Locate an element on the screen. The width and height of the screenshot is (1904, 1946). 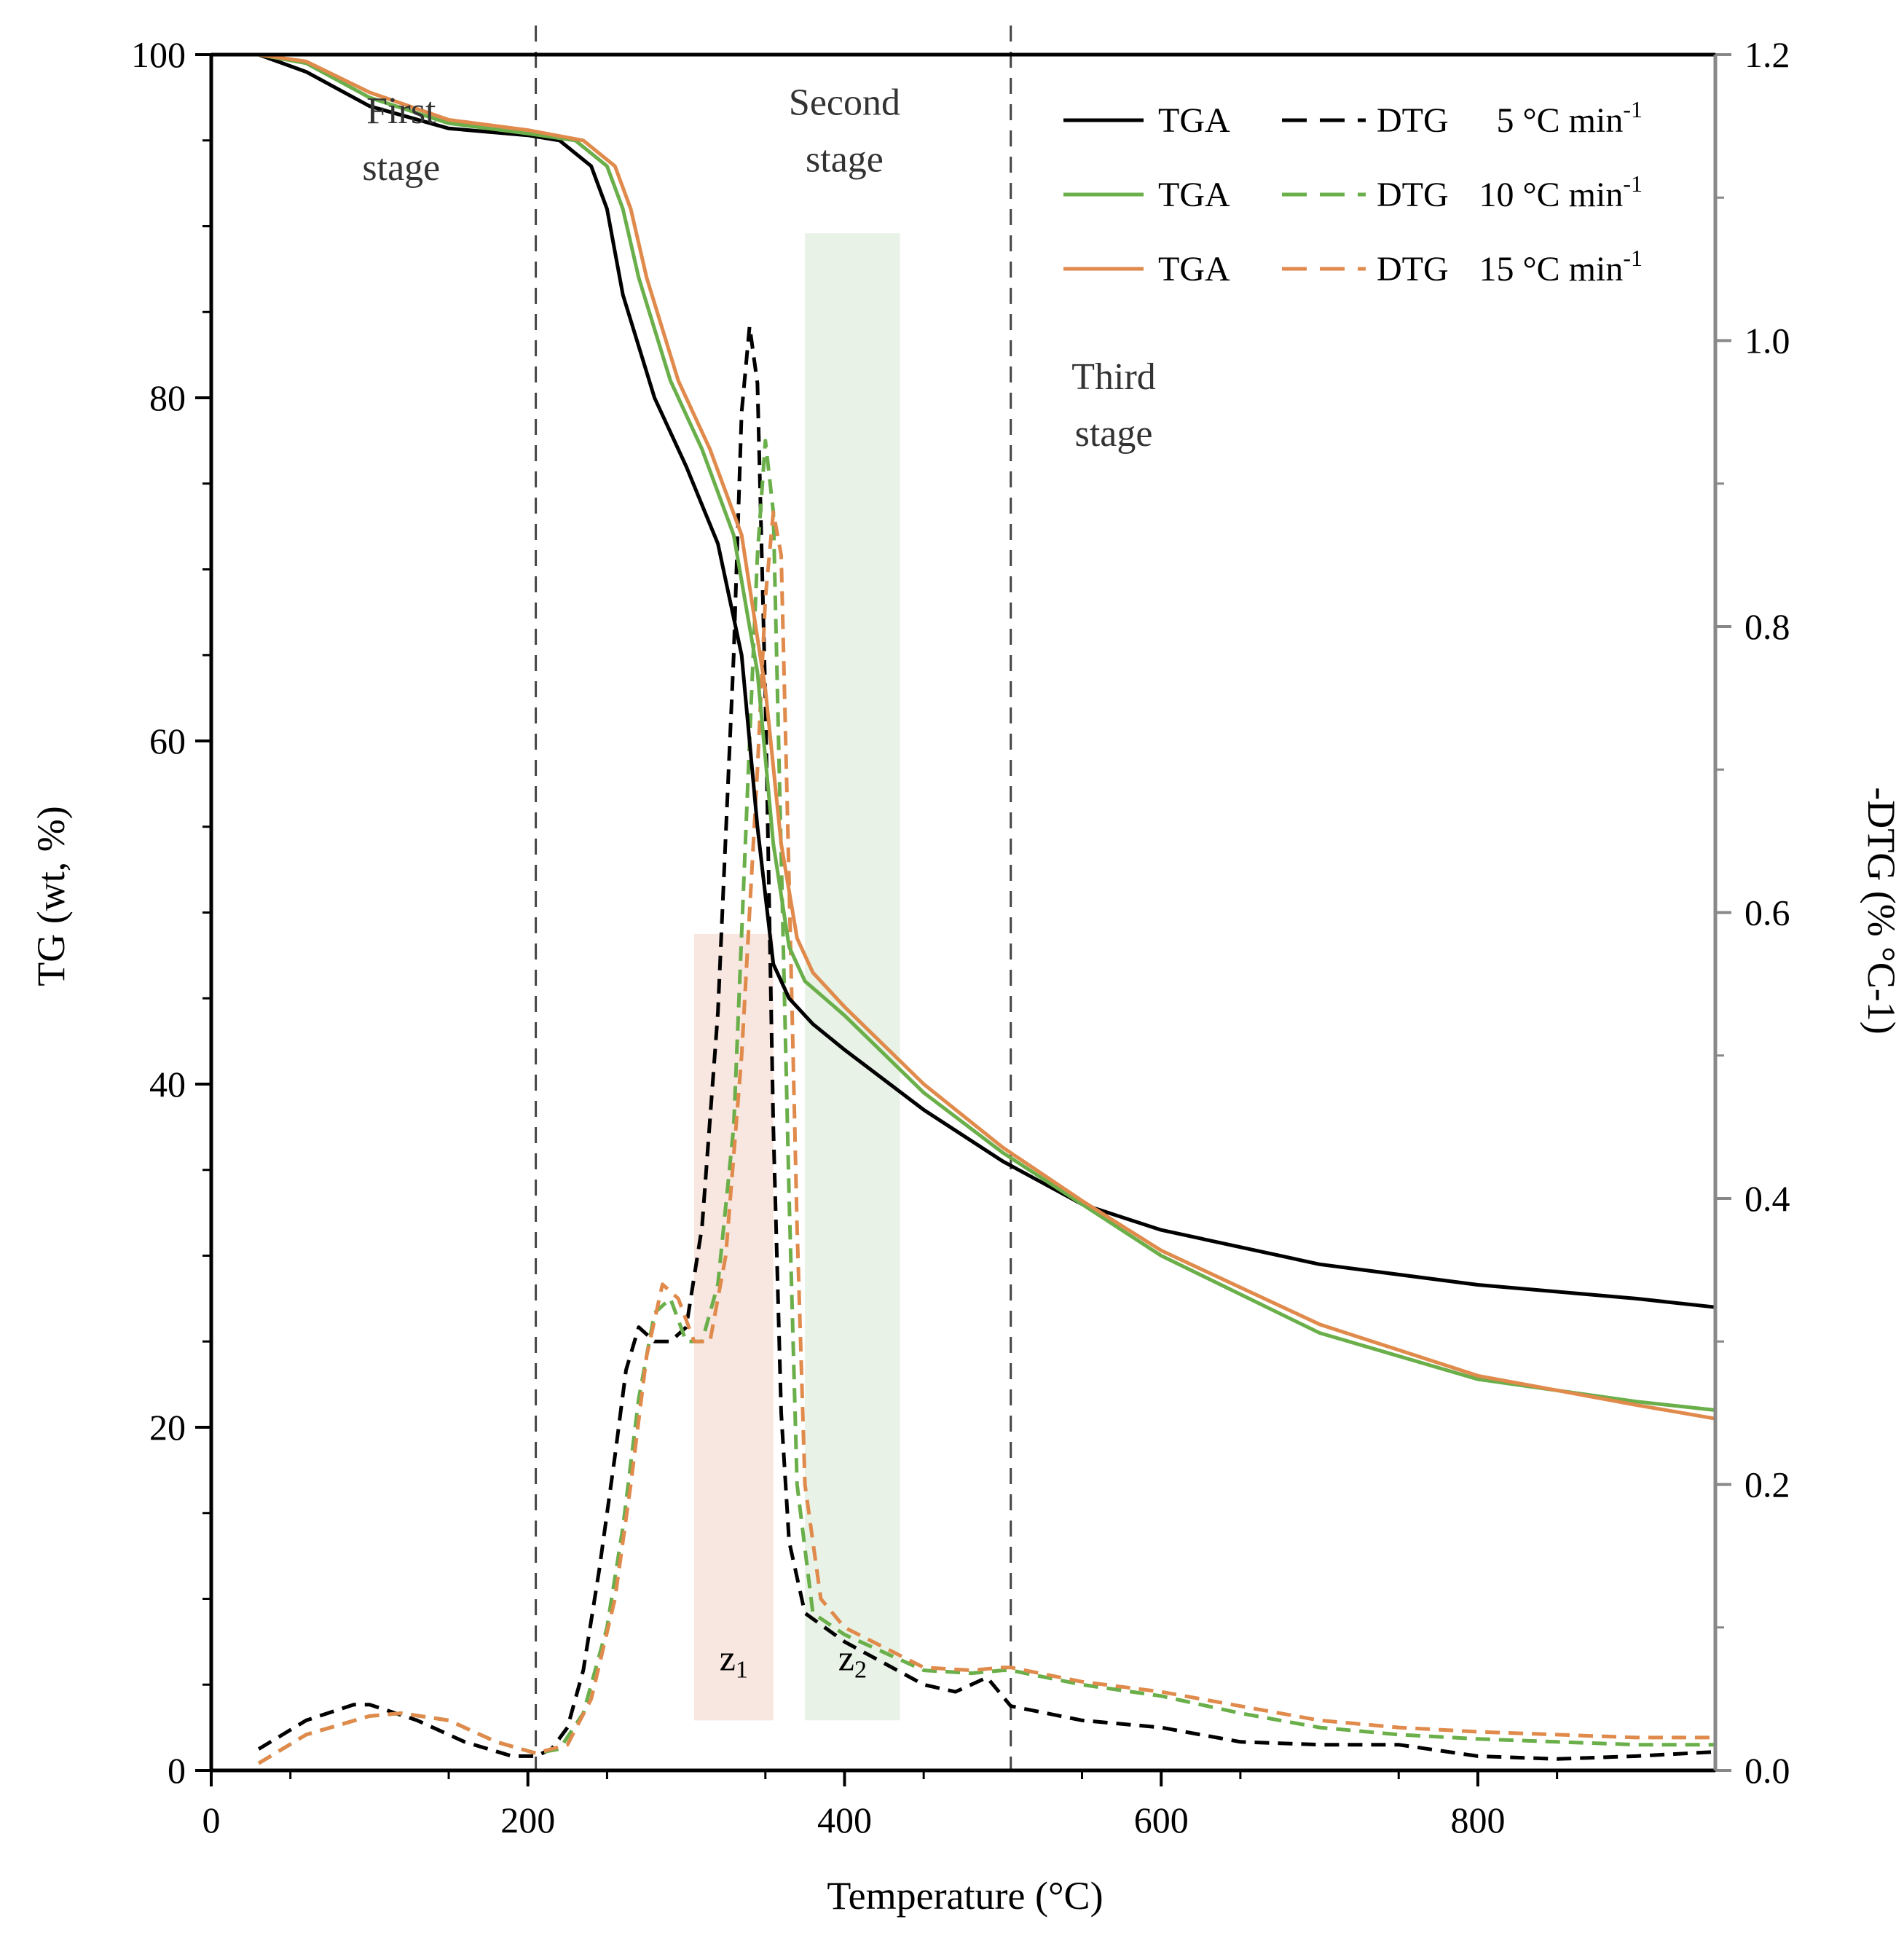
x-tick-label: 0 is located at coordinates (212, 1820).